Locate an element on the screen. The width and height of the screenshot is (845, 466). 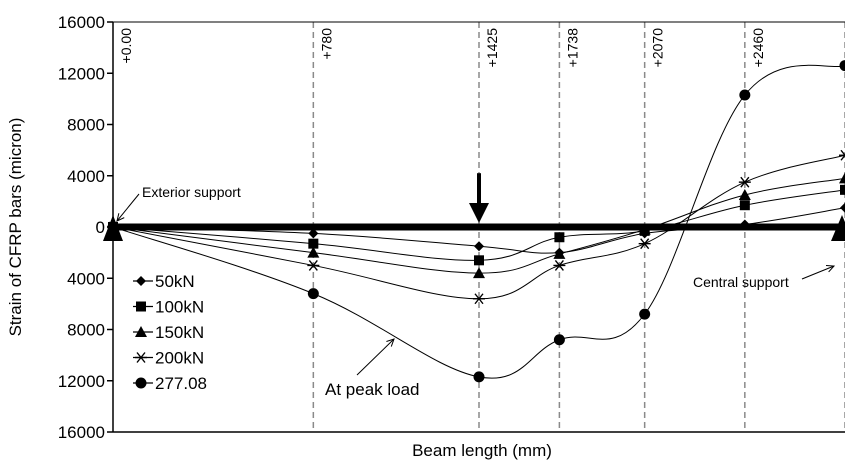
legend: 50kN 100kN 150kN 200kN 277.08 is located at coordinates (170, 332).